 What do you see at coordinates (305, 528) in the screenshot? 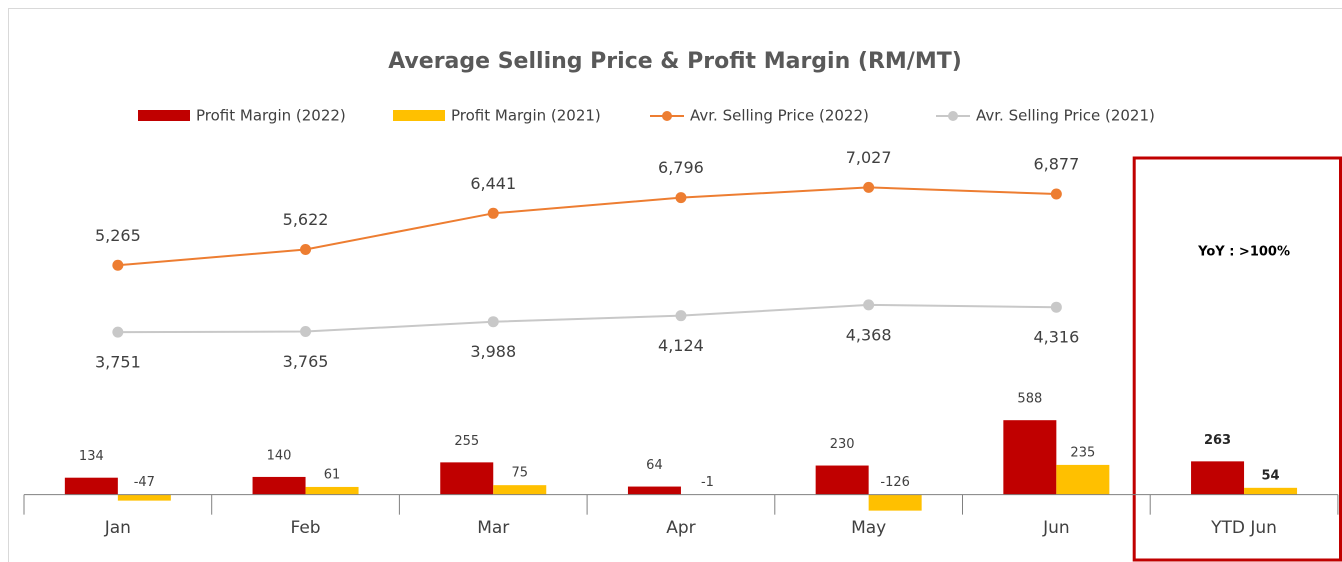
I see `x-tick-label: Feb` at bounding box center [305, 528].